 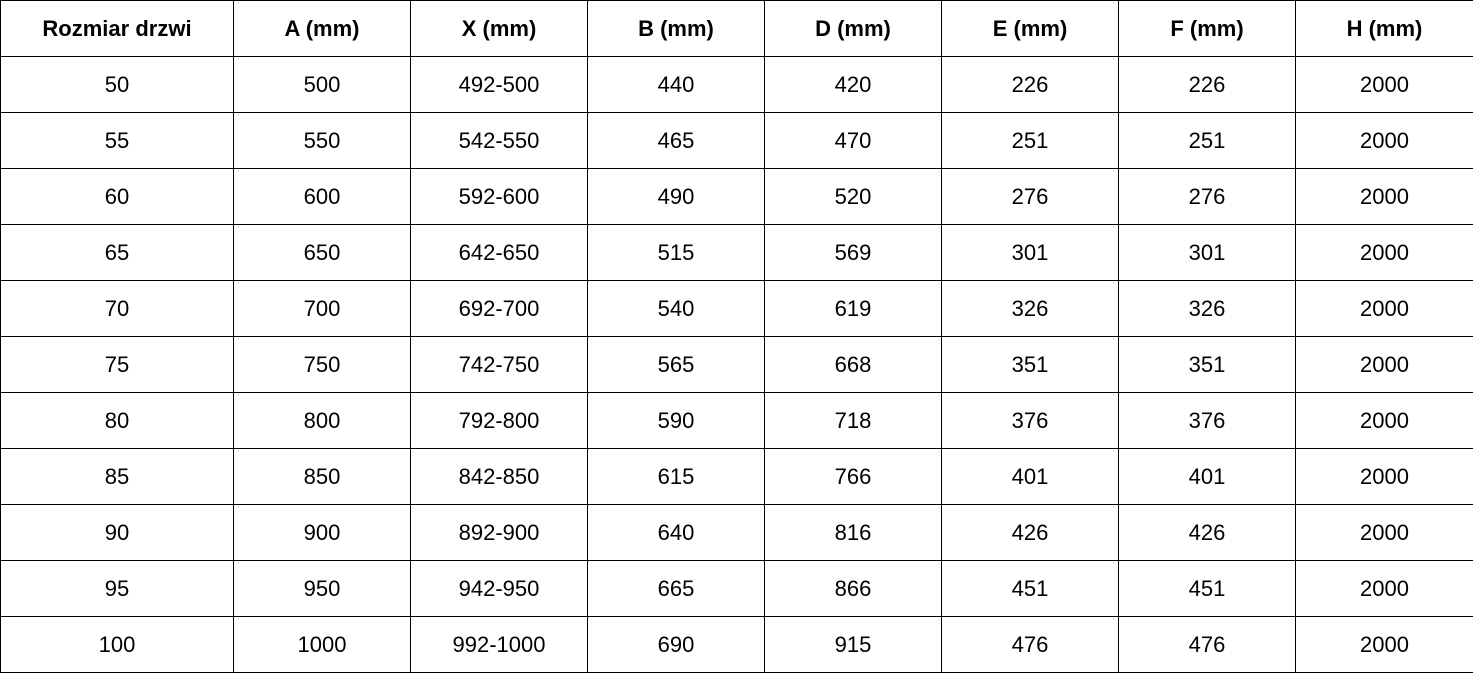 I want to click on table-row: 55 550 542-550 465 470 251 251 2000, so click(x=736, y=140).